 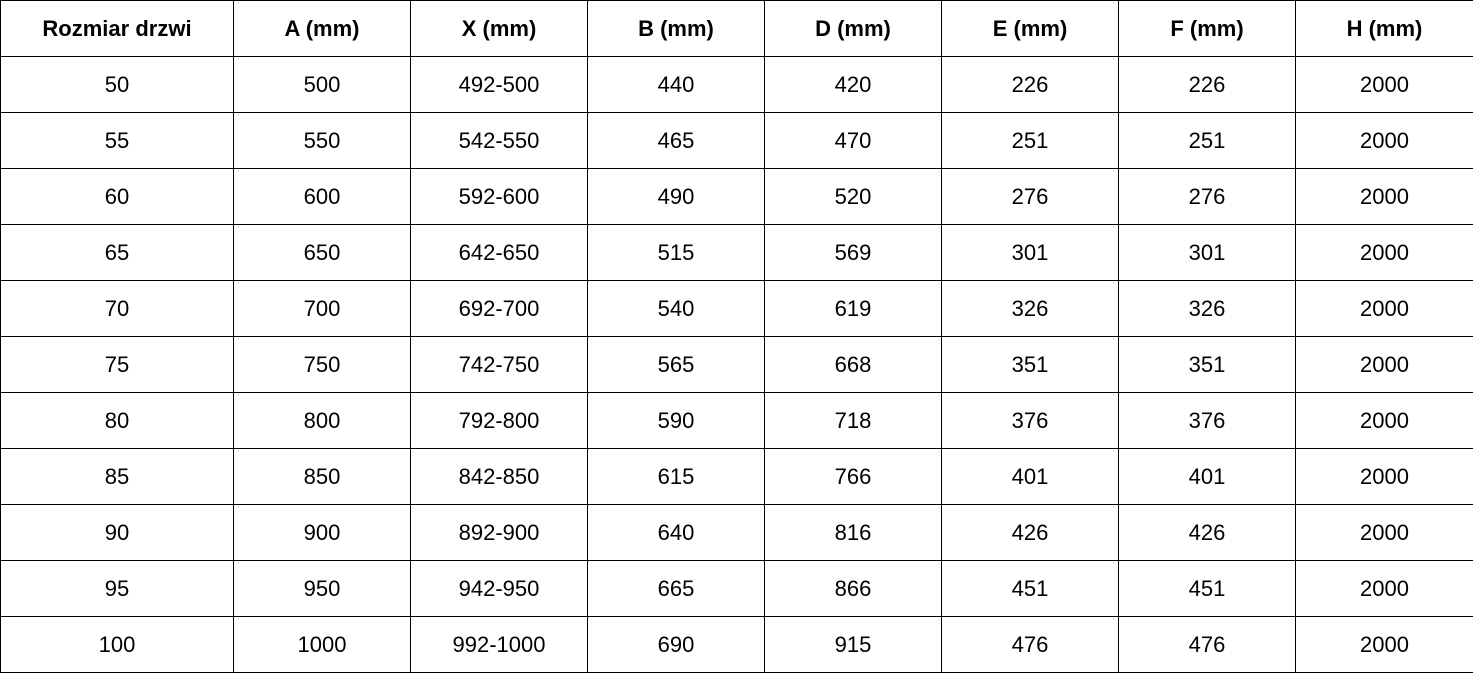 I want to click on table-row: 55 550 542-550 465 470 251 251 2000, so click(x=736, y=140).